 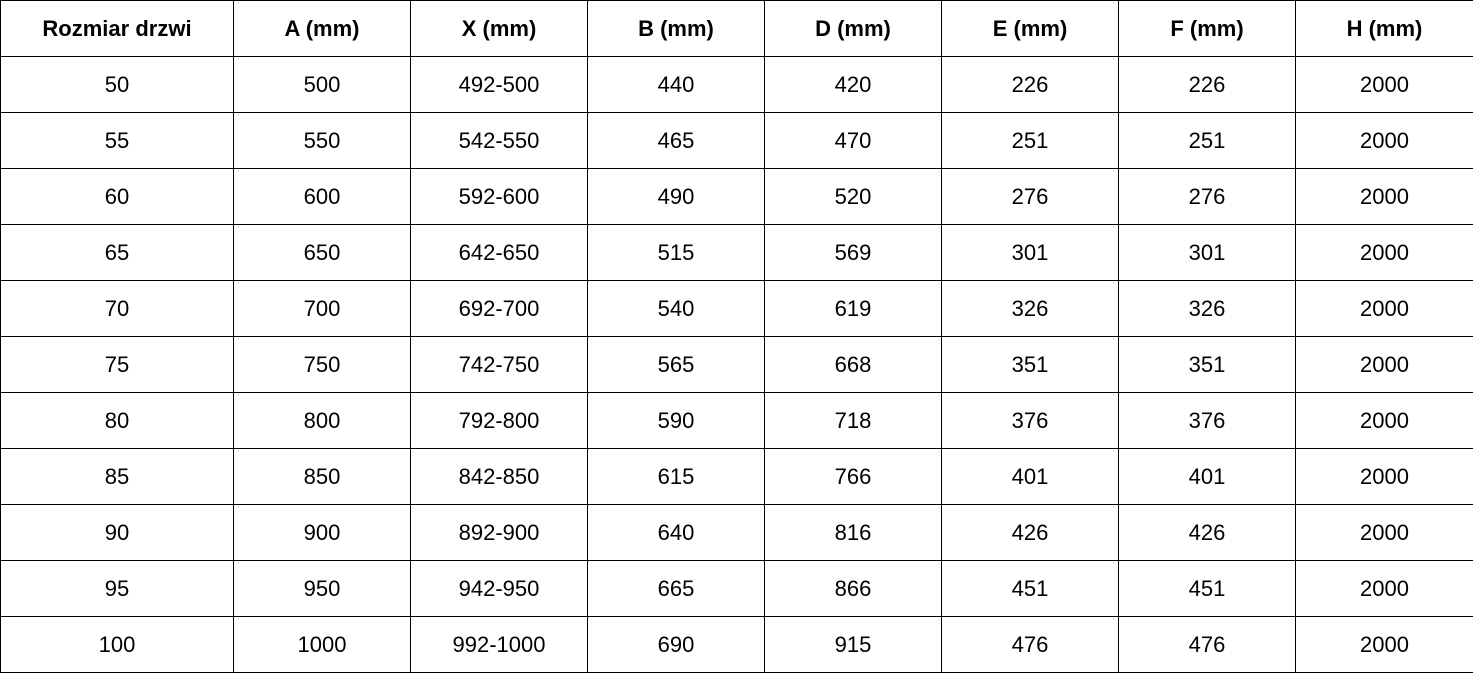 I want to click on table-row: 55 550 542-550 465 470 251 251 2000, so click(x=736, y=140).